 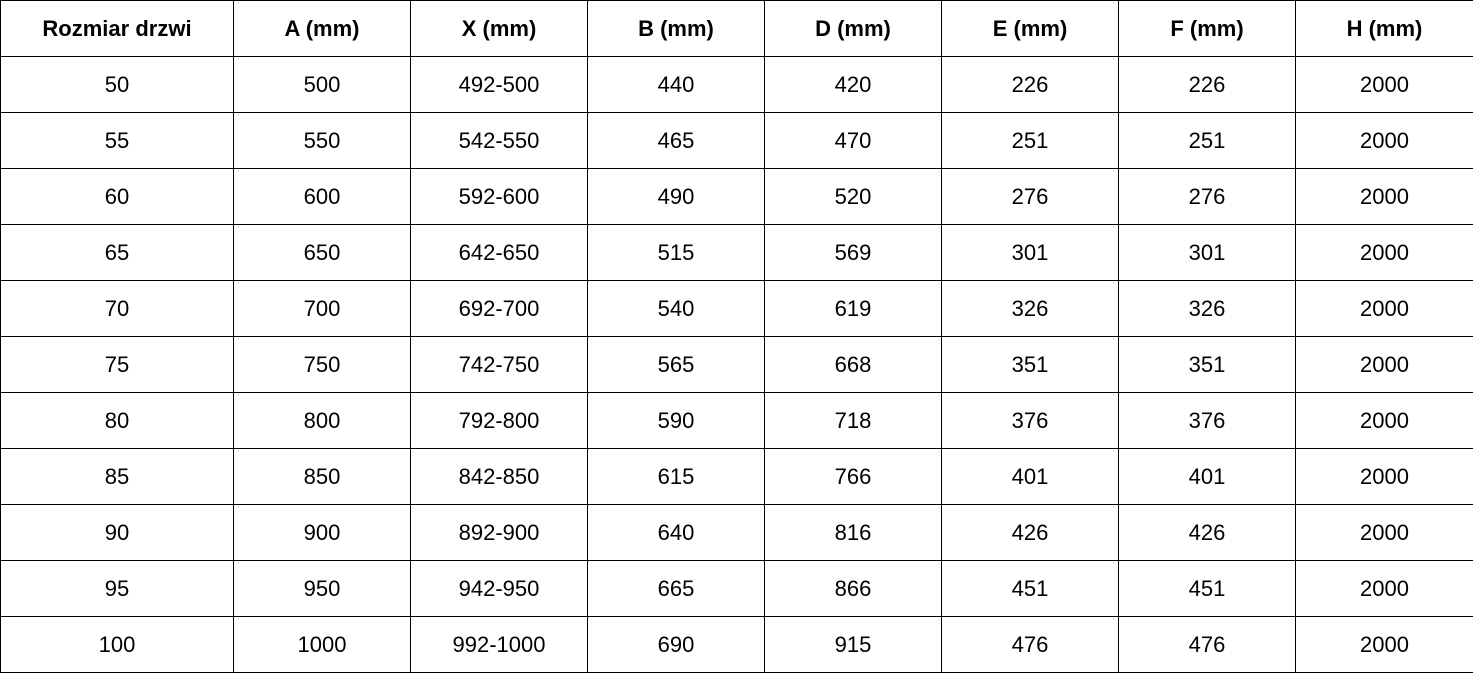 I want to click on table-row: 55 550 542-550 465 470 251 251 2000, so click(x=736, y=140).